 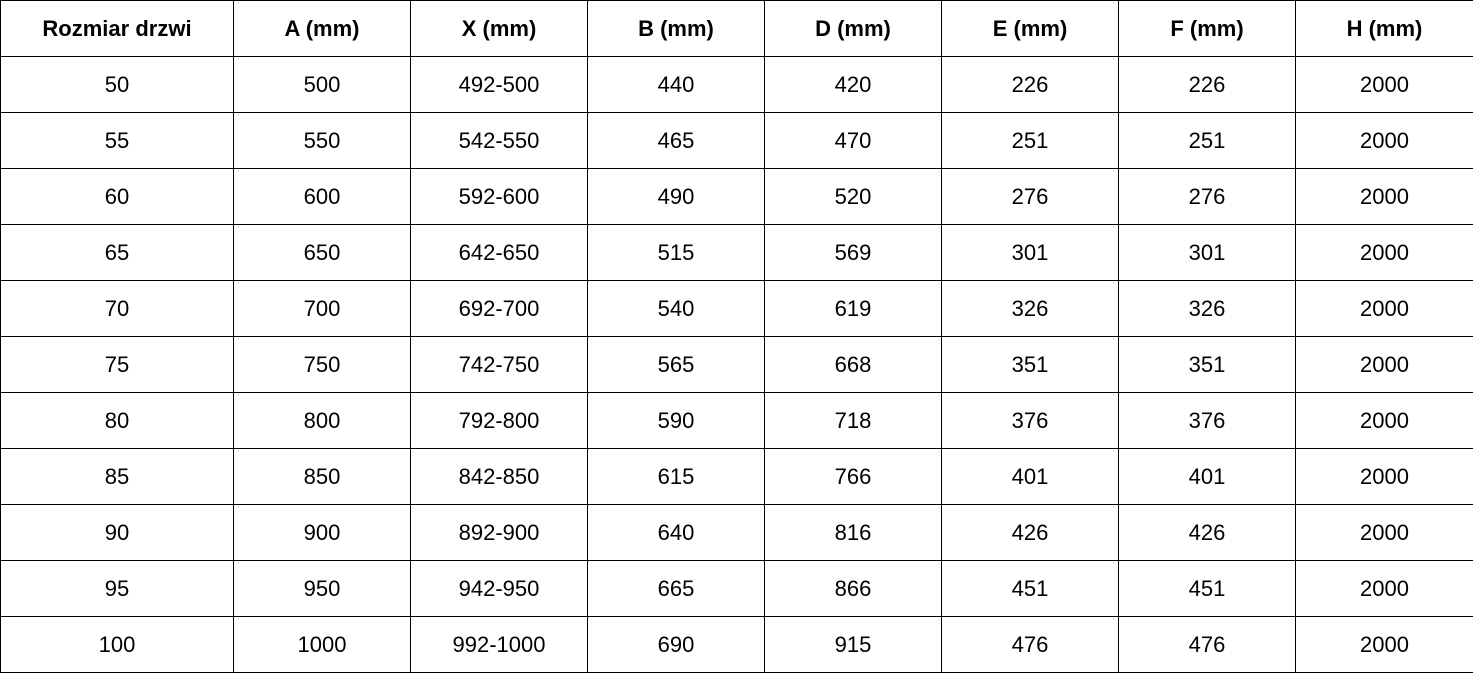 I want to click on table-row: 55 550 542-550 465 470 251 251 2000, so click(x=736, y=140).